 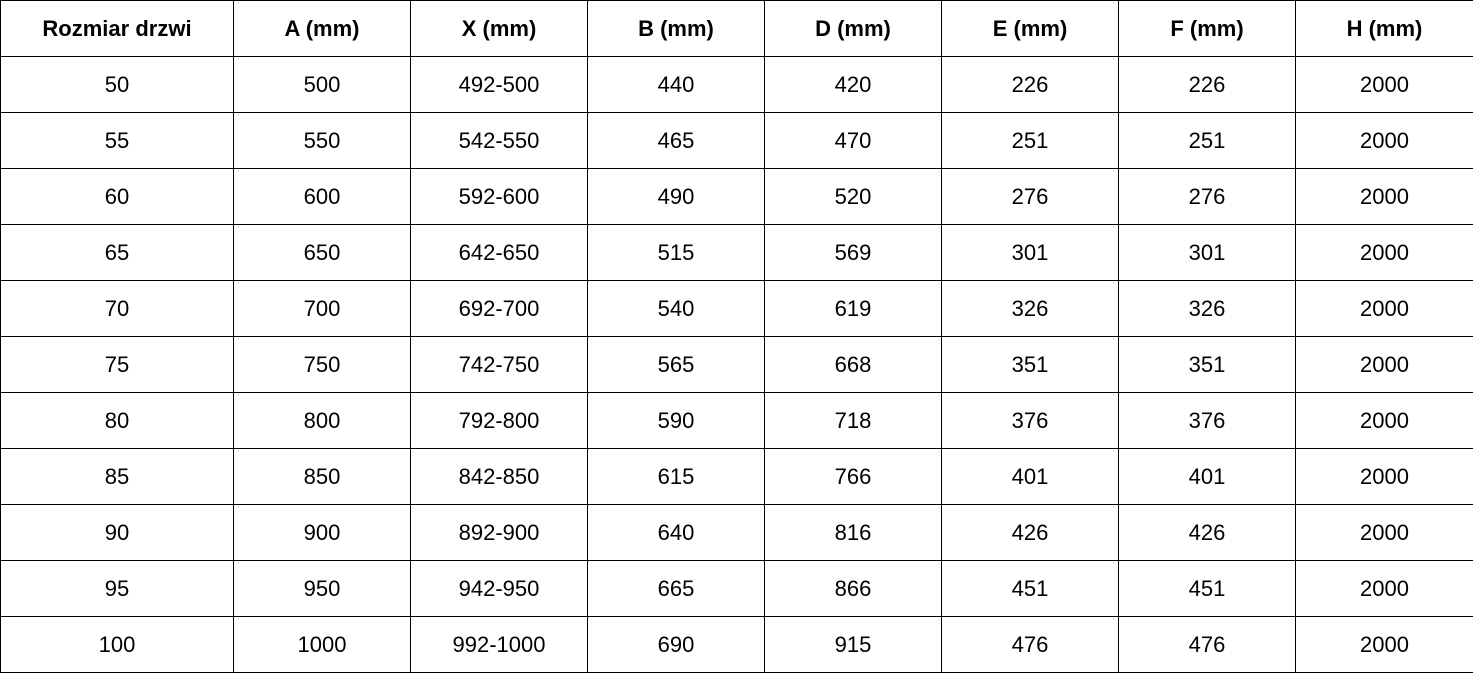 I want to click on table-row: 55 550 542-550 465 470 251 251 2000, so click(x=736, y=140).